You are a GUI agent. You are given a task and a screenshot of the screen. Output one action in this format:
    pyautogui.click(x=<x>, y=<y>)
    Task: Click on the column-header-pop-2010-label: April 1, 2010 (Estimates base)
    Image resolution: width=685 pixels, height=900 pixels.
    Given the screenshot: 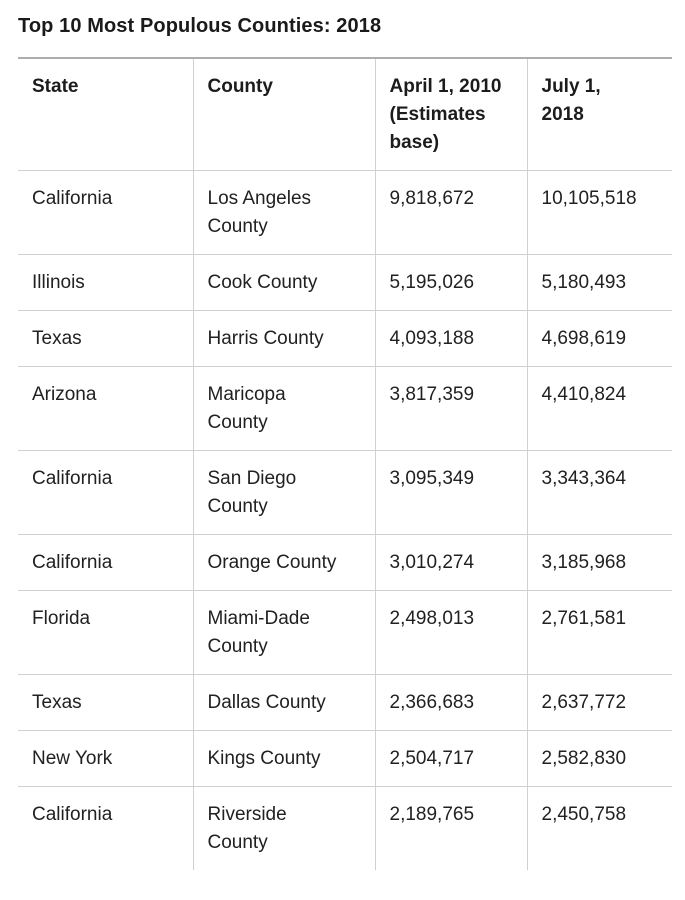 What is the action you would take?
    pyautogui.click(x=445, y=114)
    